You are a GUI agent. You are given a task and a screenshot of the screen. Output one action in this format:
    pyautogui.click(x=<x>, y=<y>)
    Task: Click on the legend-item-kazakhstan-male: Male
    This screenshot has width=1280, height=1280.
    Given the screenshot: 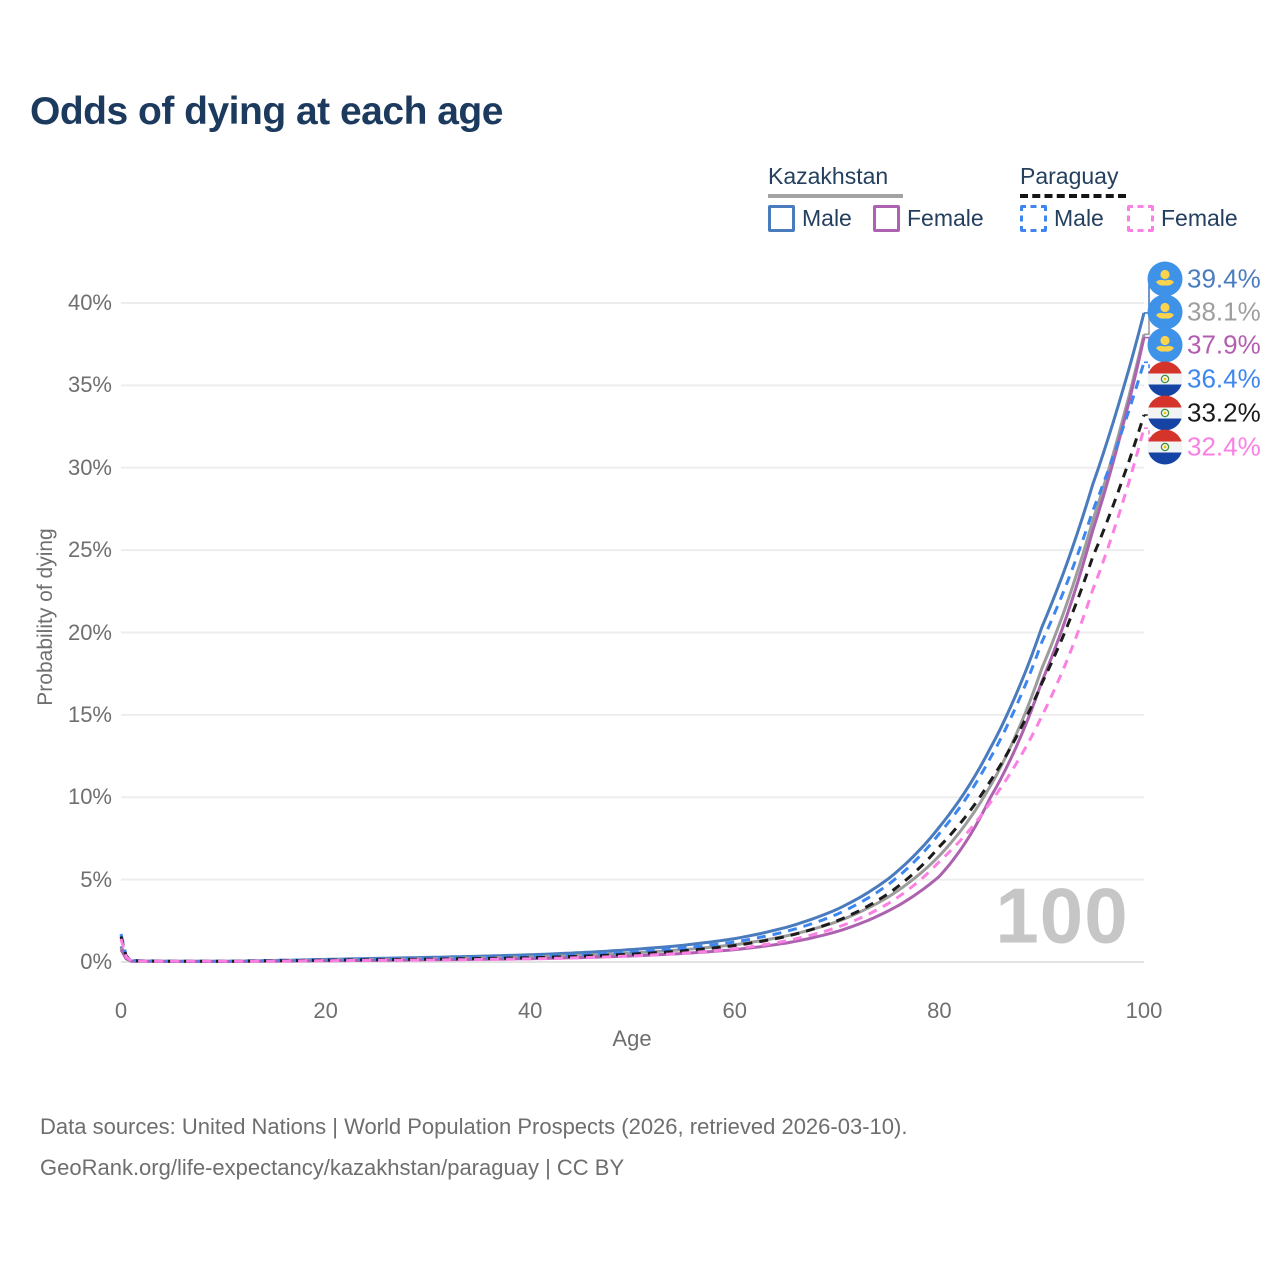 What is the action you would take?
    pyautogui.click(x=810, y=218)
    